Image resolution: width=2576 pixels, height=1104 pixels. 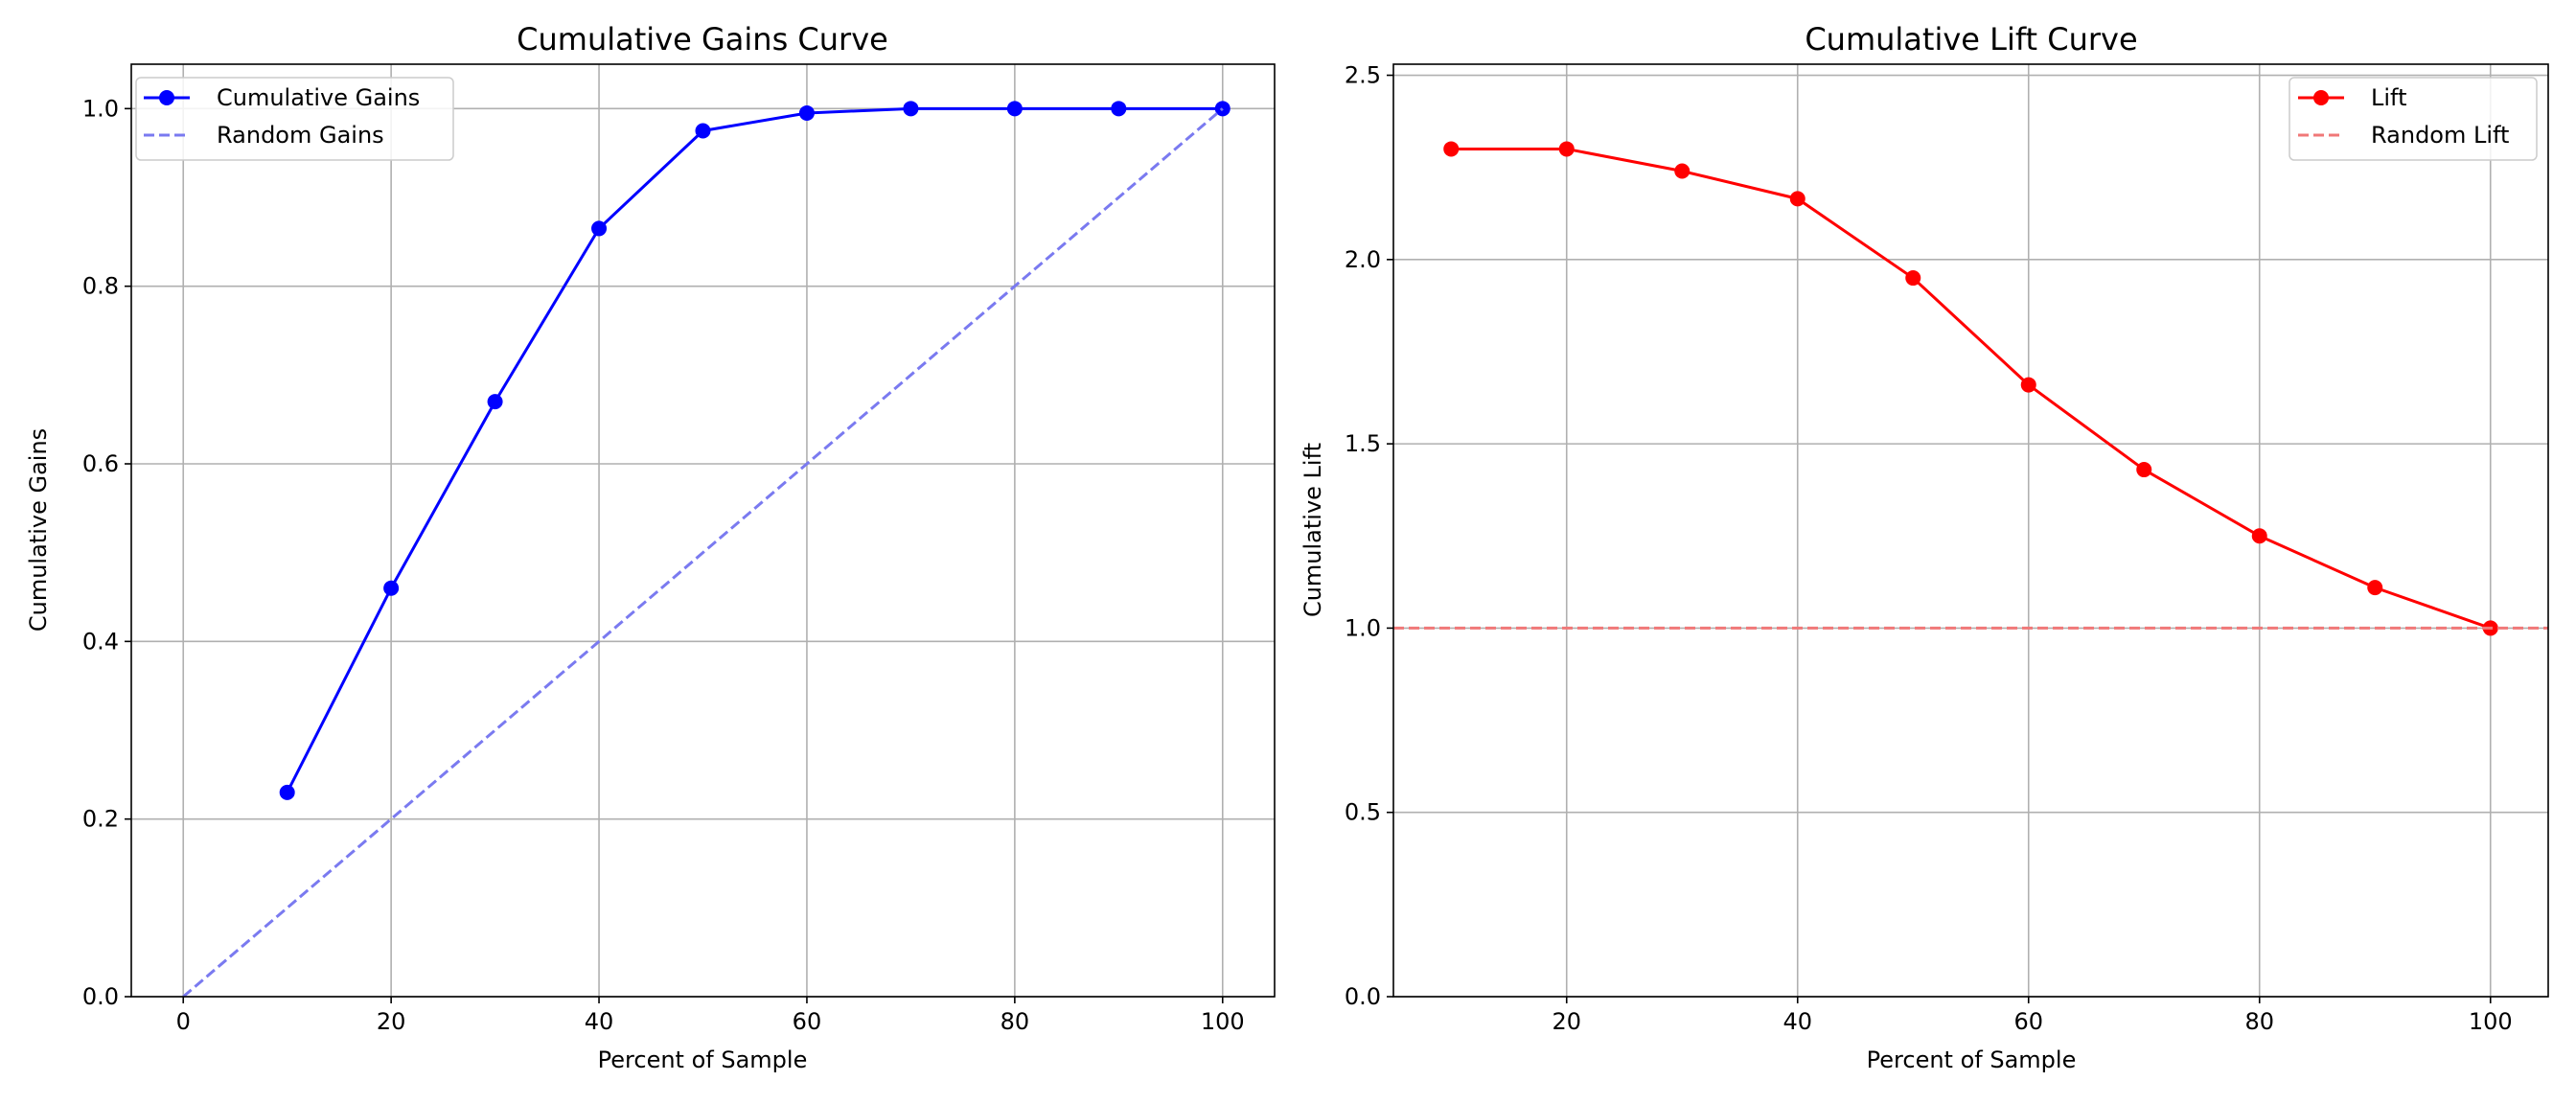 I want to click on lift-x-tick-label: 20, so click(x=1566, y=1021).